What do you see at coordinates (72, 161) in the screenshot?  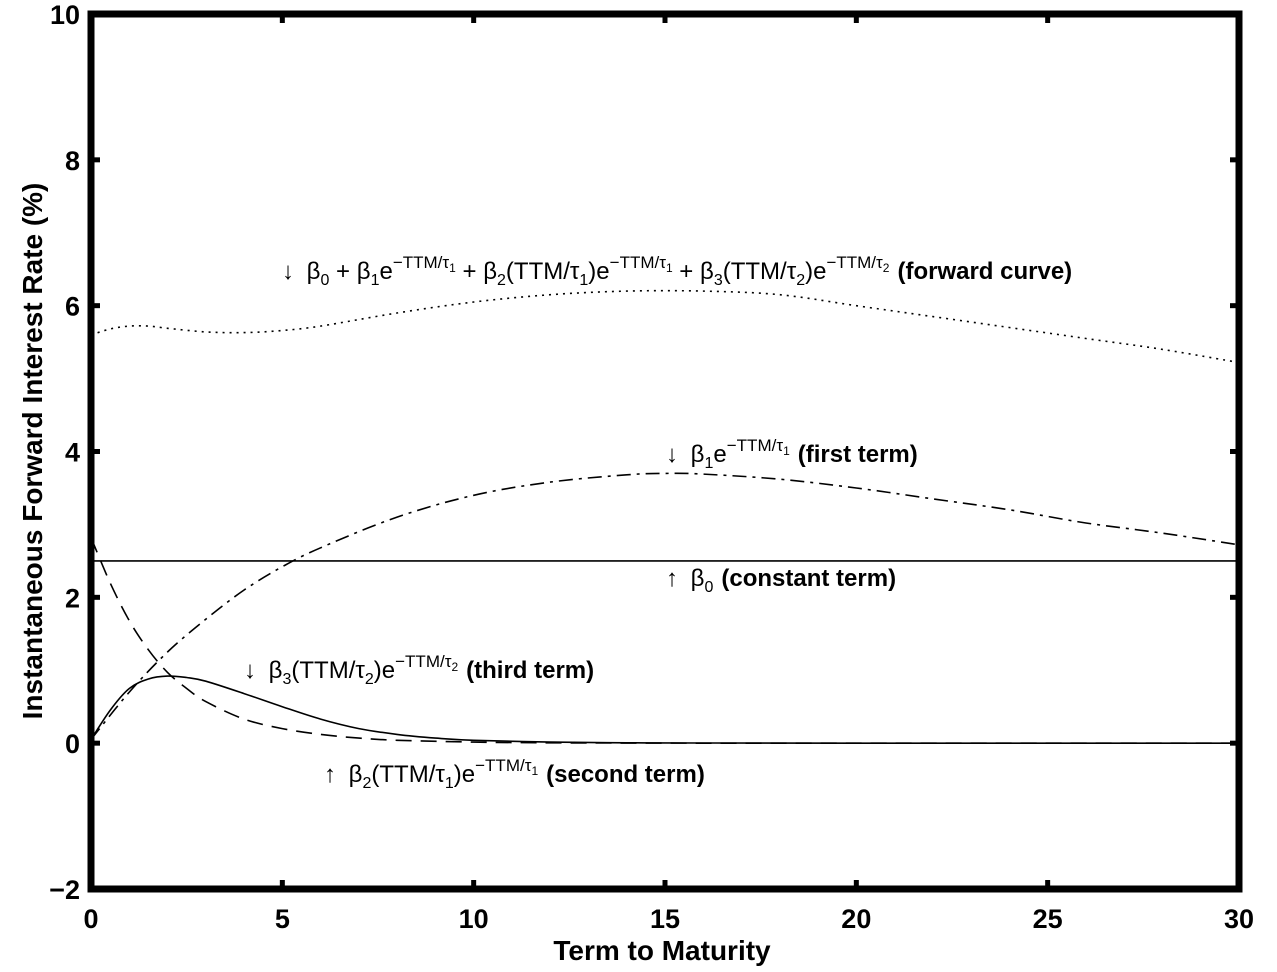 I see `y-tick-label: 8` at bounding box center [72, 161].